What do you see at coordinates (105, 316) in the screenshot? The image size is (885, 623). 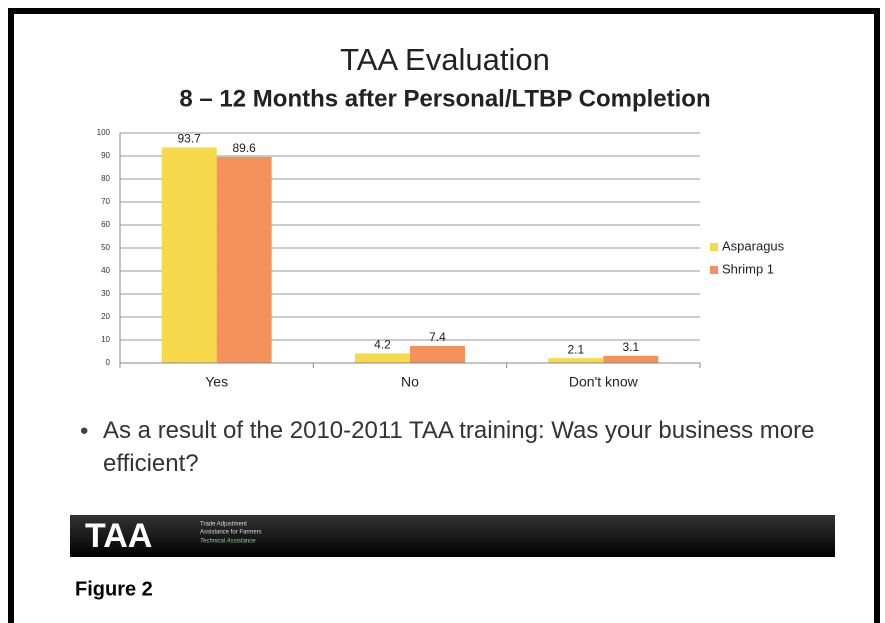 I see `y-tick-label: 20` at bounding box center [105, 316].